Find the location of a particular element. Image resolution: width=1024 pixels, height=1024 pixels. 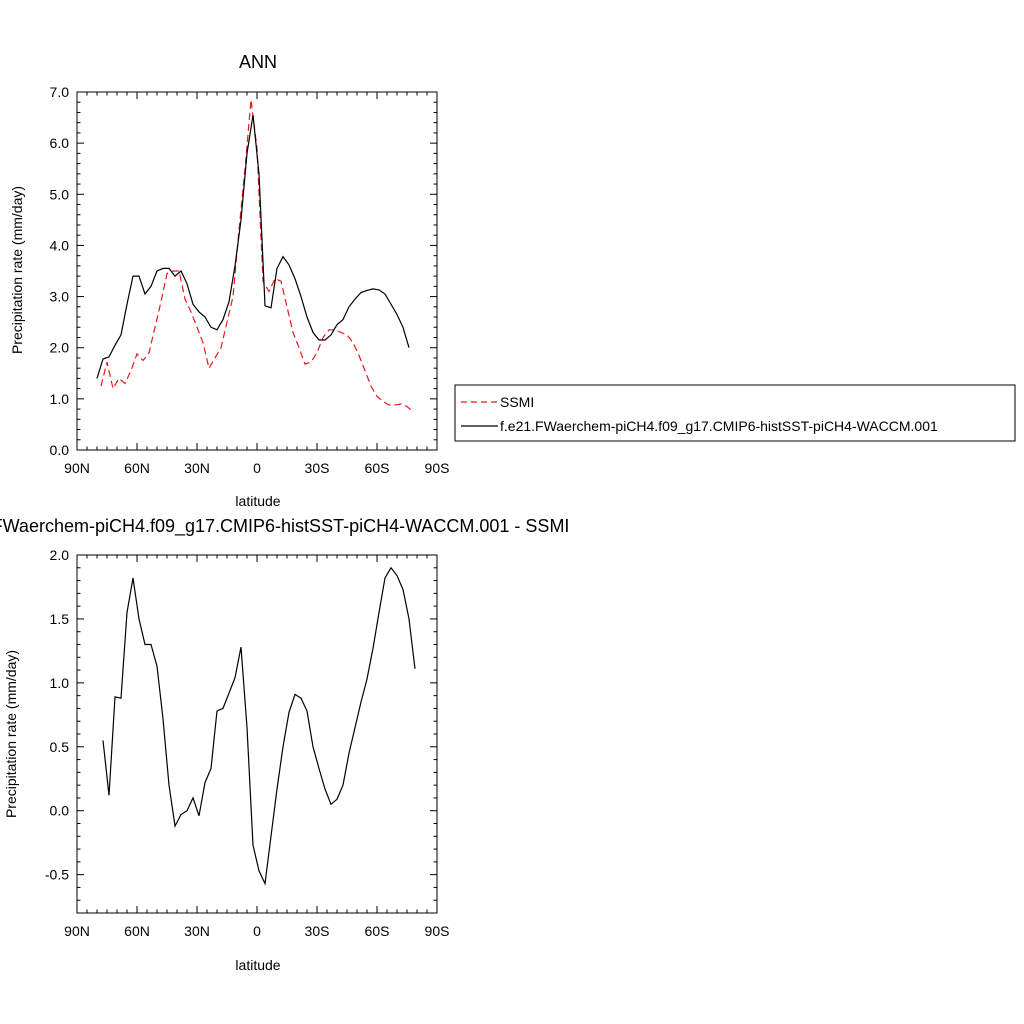

y-tick-label: 1.5 is located at coordinates (60, 619).